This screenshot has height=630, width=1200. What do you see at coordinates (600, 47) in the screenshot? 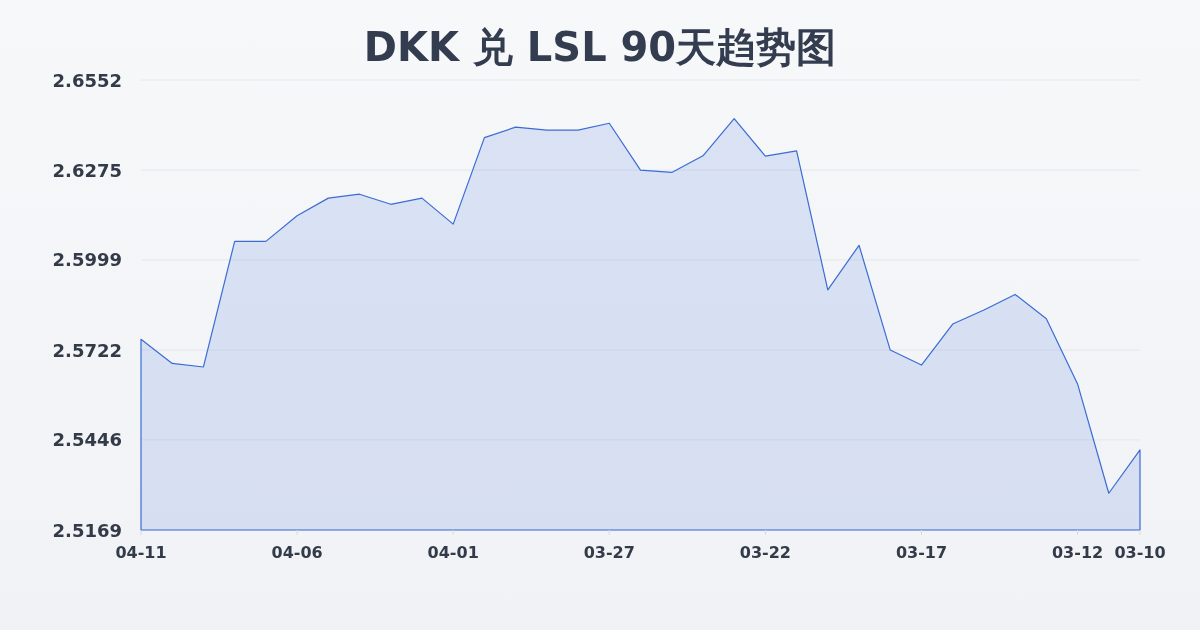
I see `title: DKK 兑 LSL 90天趋势图` at bounding box center [600, 47].